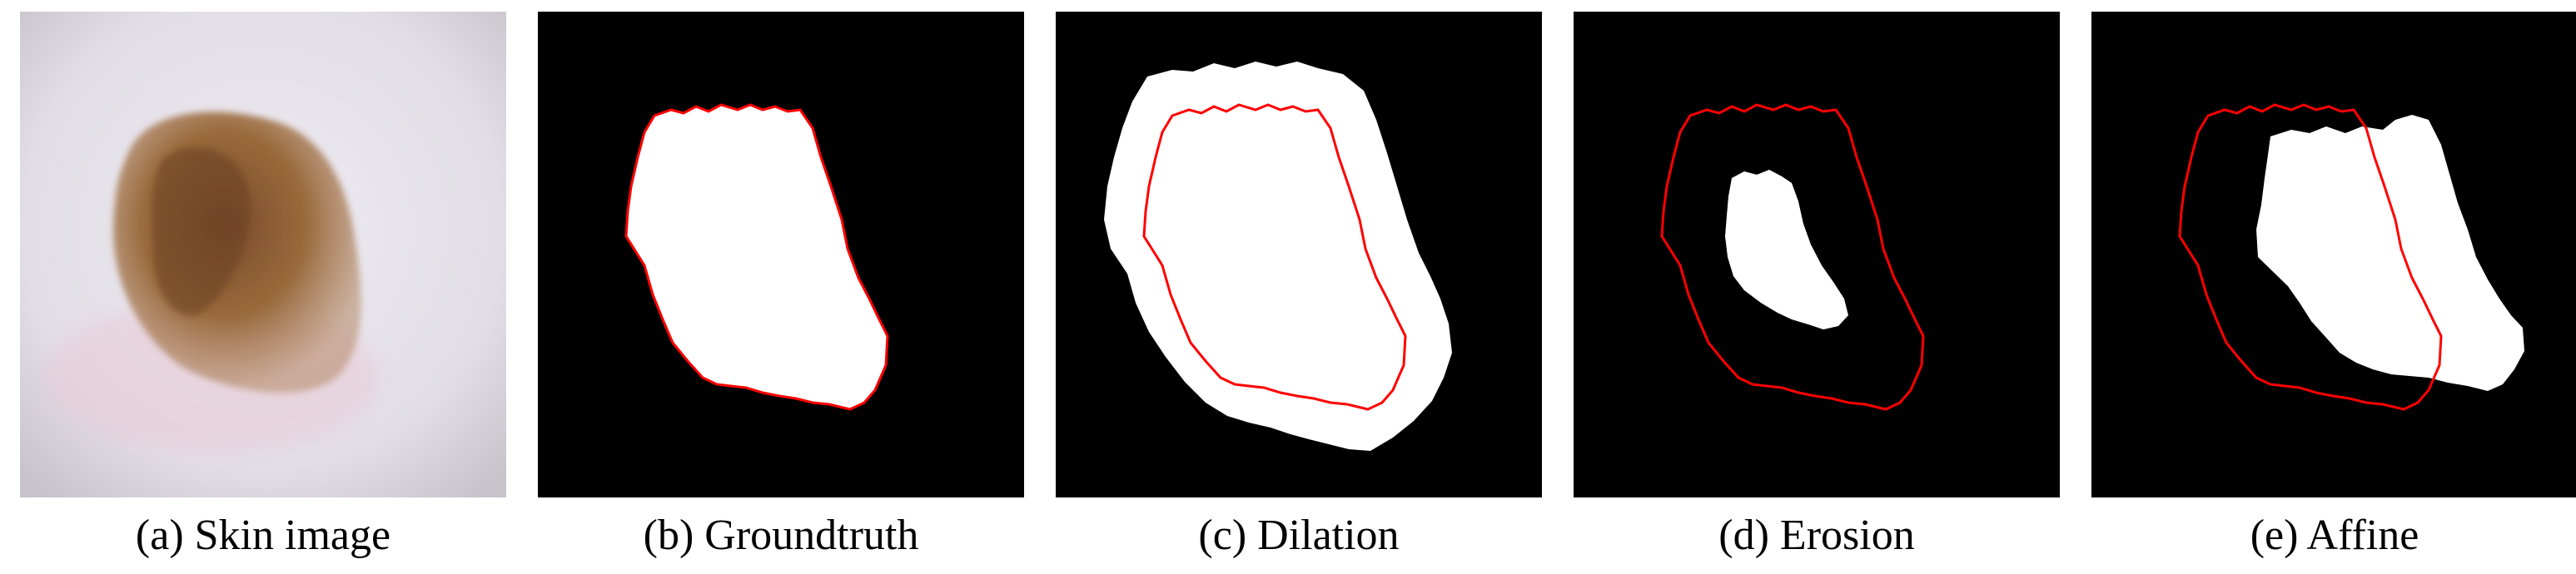  What do you see at coordinates (1786, 249) in the screenshot?
I see `eroded-region` at bounding box center [1786, 249].